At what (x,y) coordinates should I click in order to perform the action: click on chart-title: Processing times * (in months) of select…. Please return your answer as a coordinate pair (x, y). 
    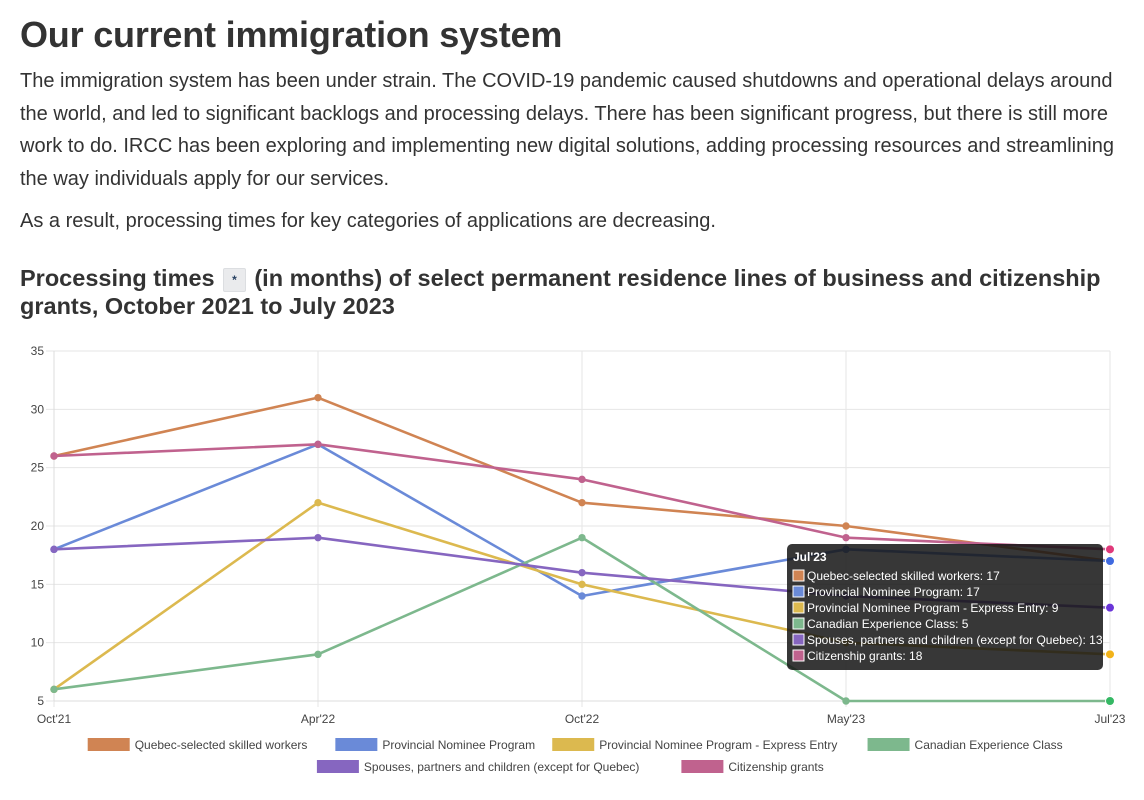
    Looking at the image, I should click on (575, 292).